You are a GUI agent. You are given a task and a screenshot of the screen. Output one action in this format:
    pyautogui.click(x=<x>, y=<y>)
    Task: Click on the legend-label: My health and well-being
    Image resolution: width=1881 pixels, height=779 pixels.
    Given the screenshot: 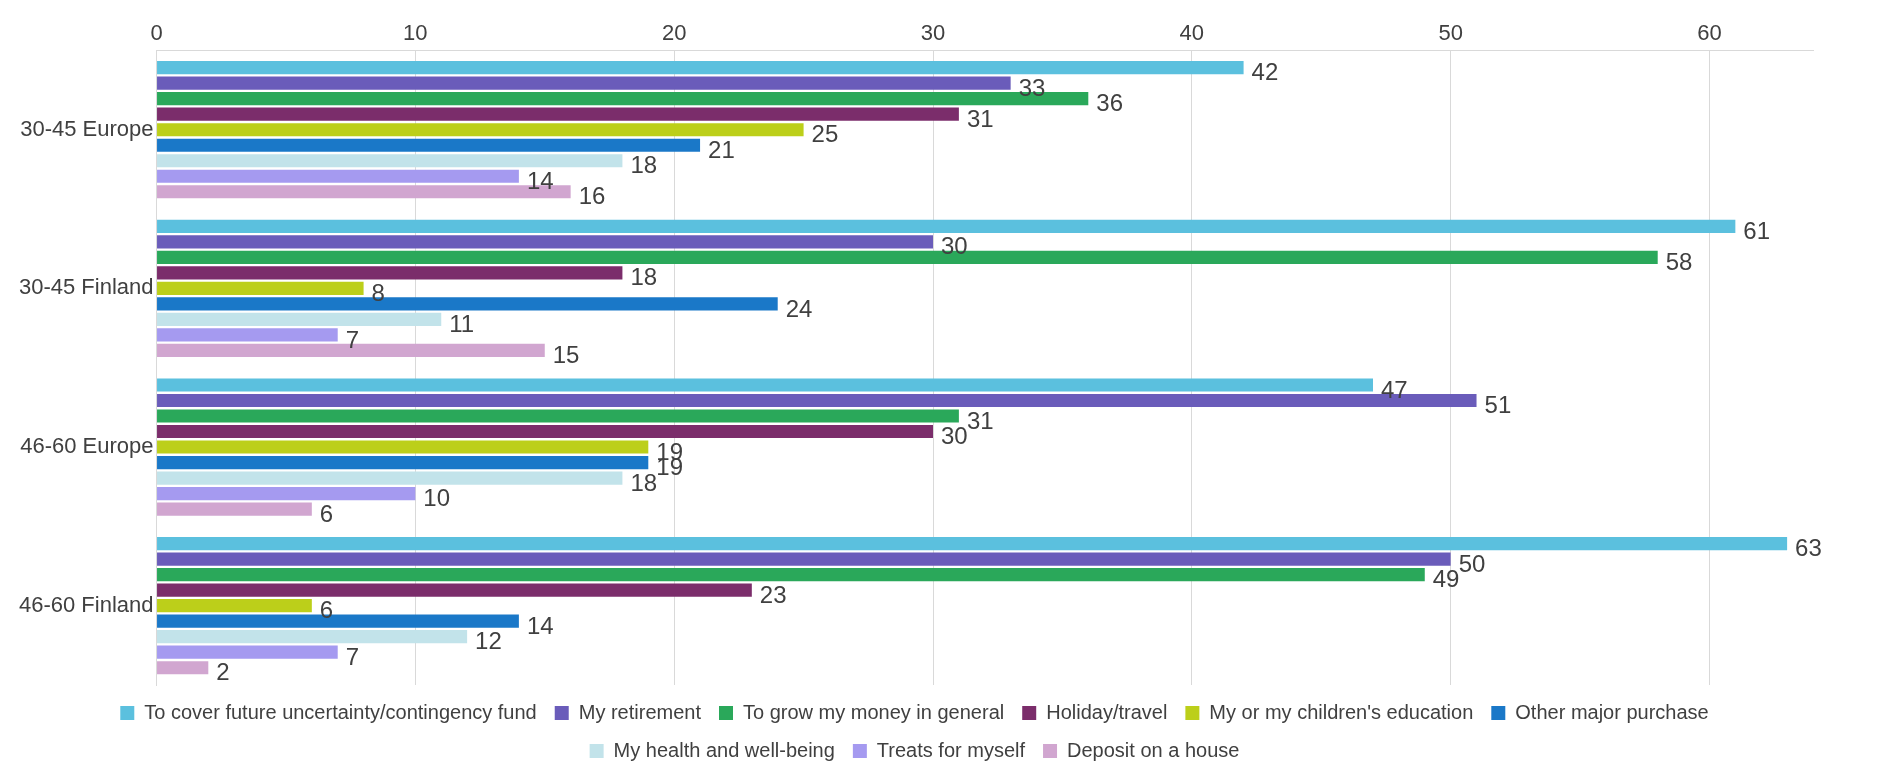 What is the action you would take?
    pyautogui.click(x=724, y=749)
    